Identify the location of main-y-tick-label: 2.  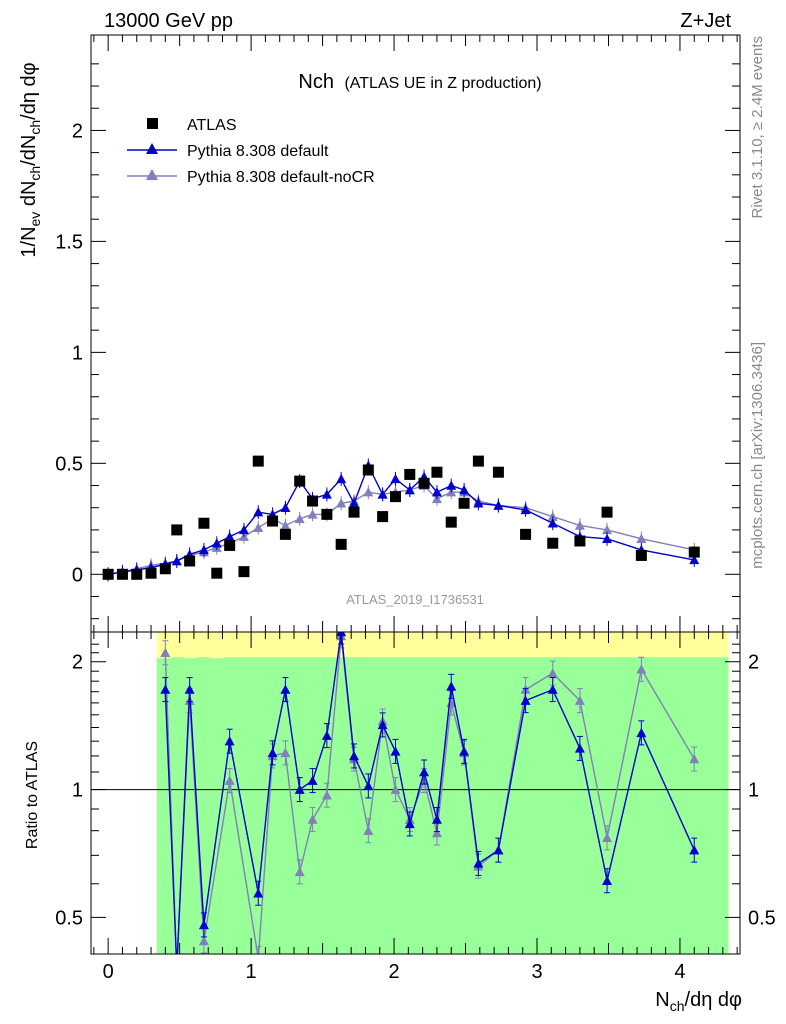
(77, 131).